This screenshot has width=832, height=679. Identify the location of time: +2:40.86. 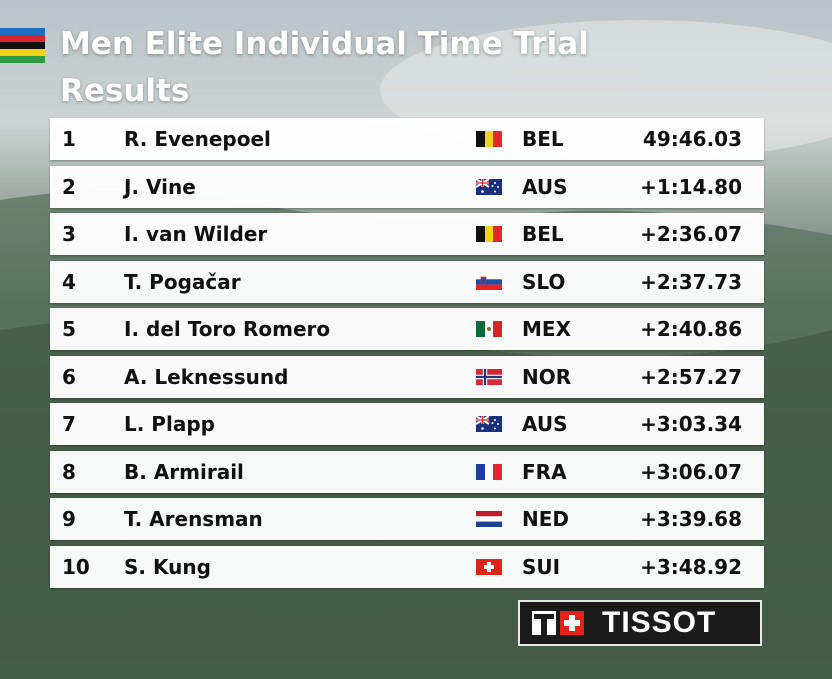
(691, 329).